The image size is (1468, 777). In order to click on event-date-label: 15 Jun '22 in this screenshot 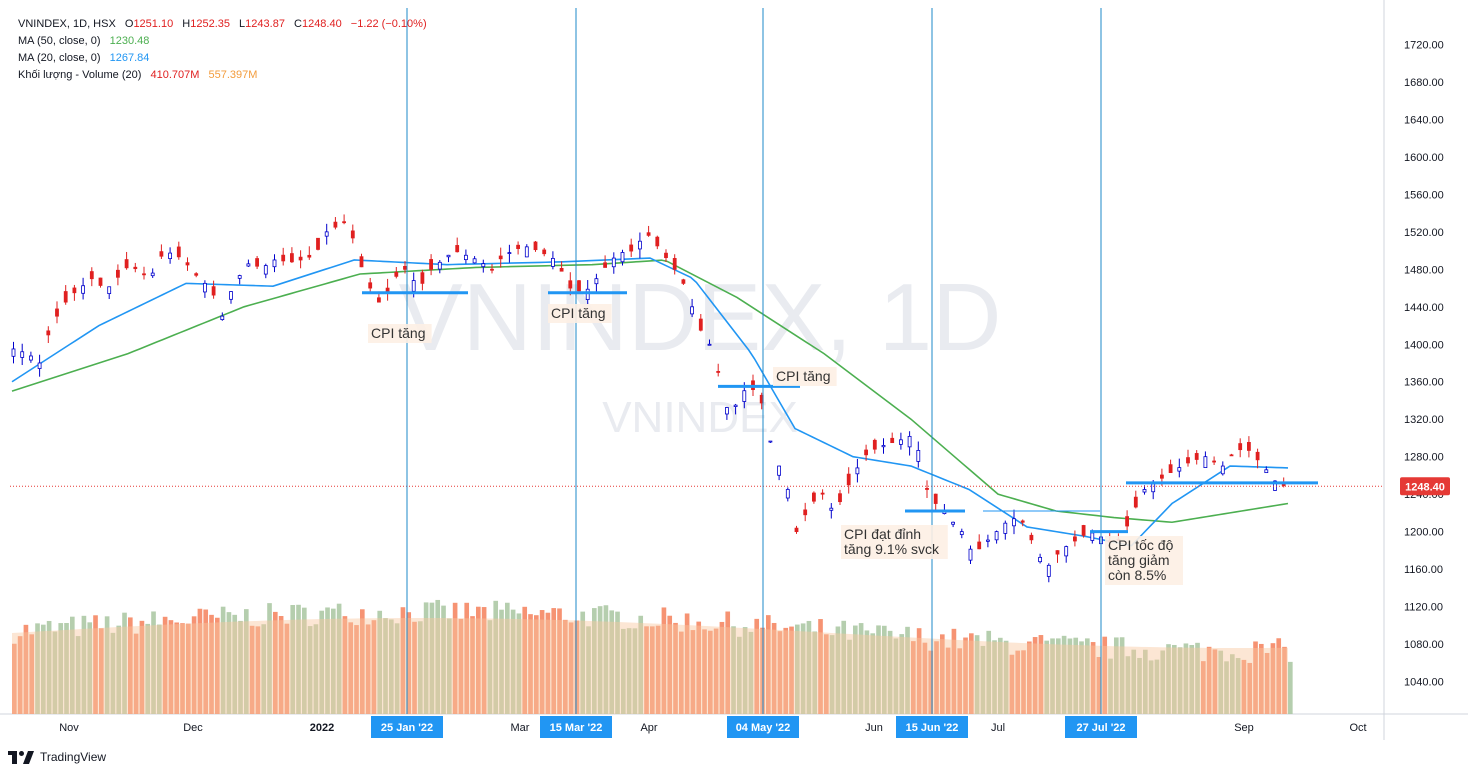, I will do `click(932, 728)`.